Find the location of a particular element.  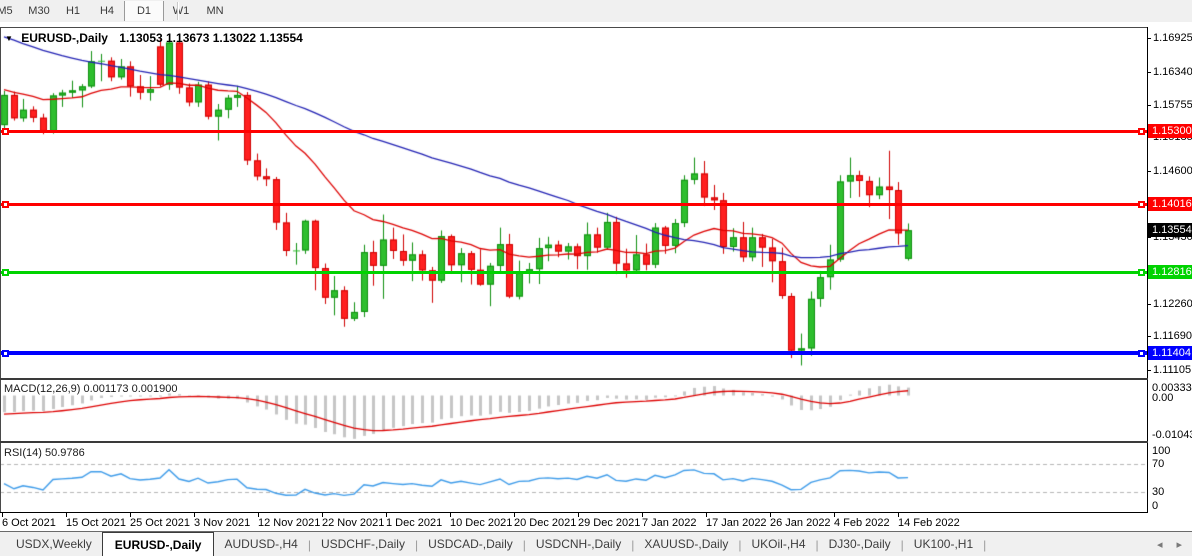

resistance-line-upper-left-handle is located at coordinates (5, 131).